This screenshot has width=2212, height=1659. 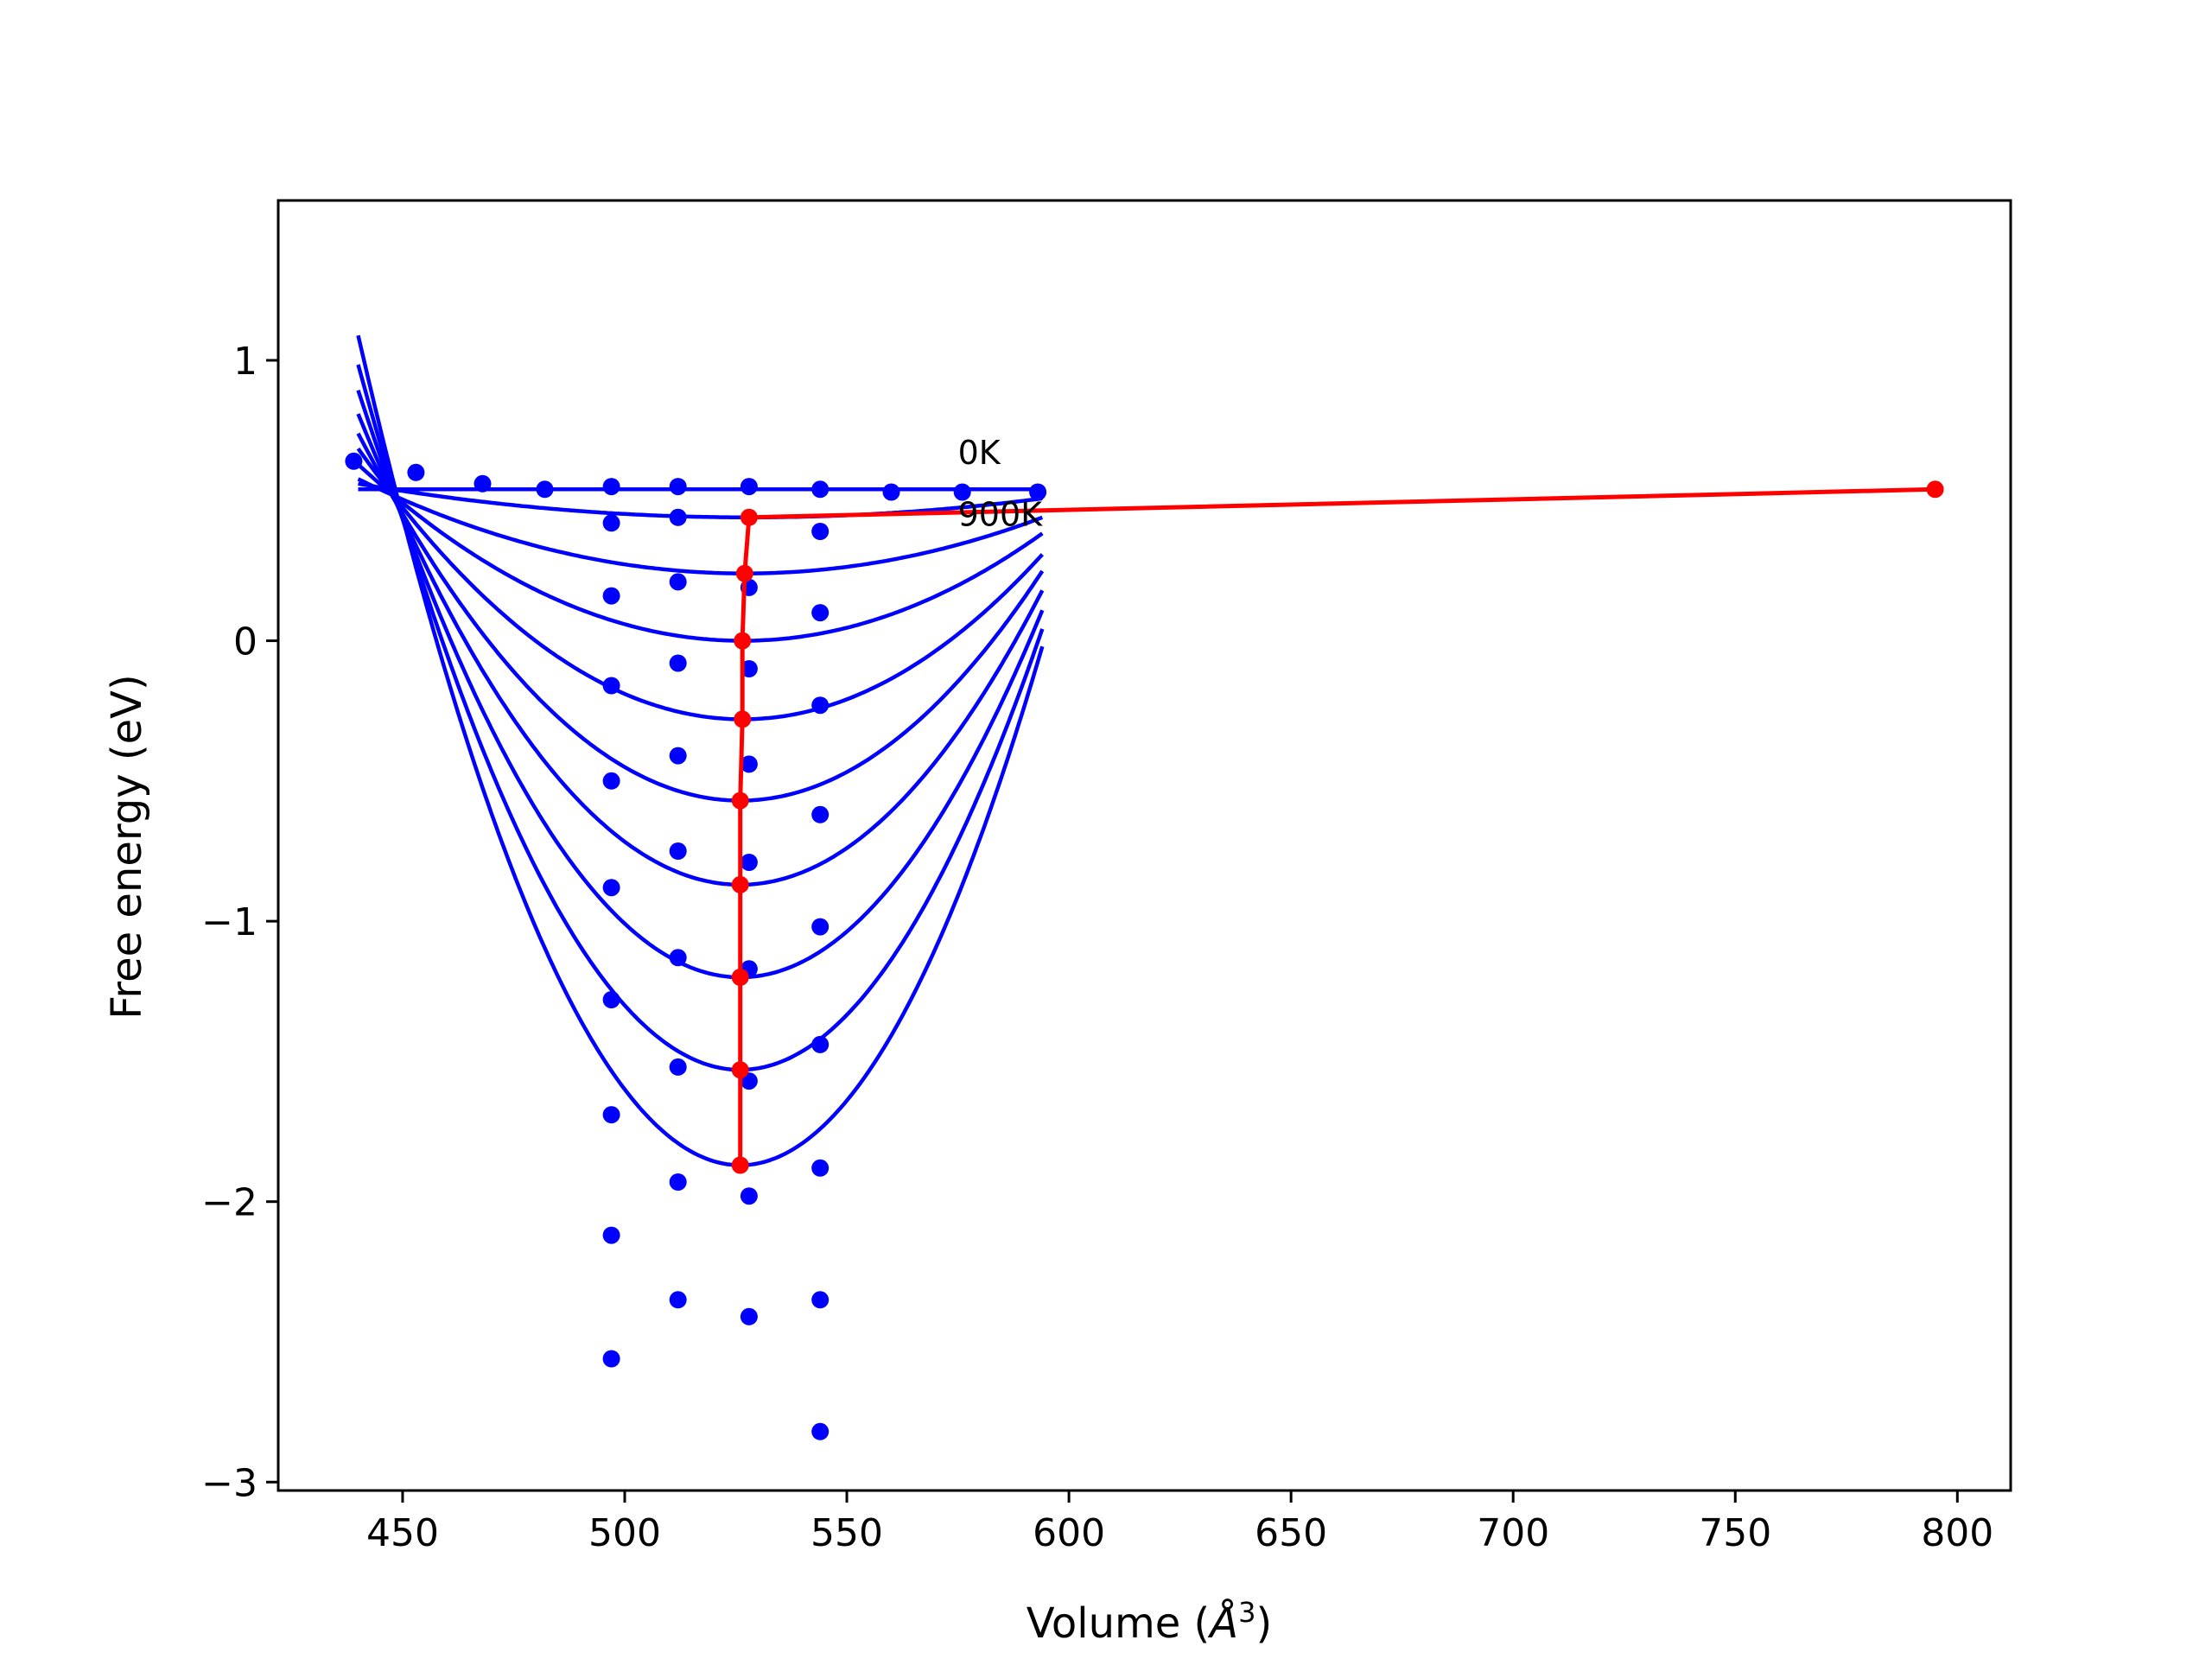 I want to click on y-tick-label-1: −2, so click(x=229, y=1203).